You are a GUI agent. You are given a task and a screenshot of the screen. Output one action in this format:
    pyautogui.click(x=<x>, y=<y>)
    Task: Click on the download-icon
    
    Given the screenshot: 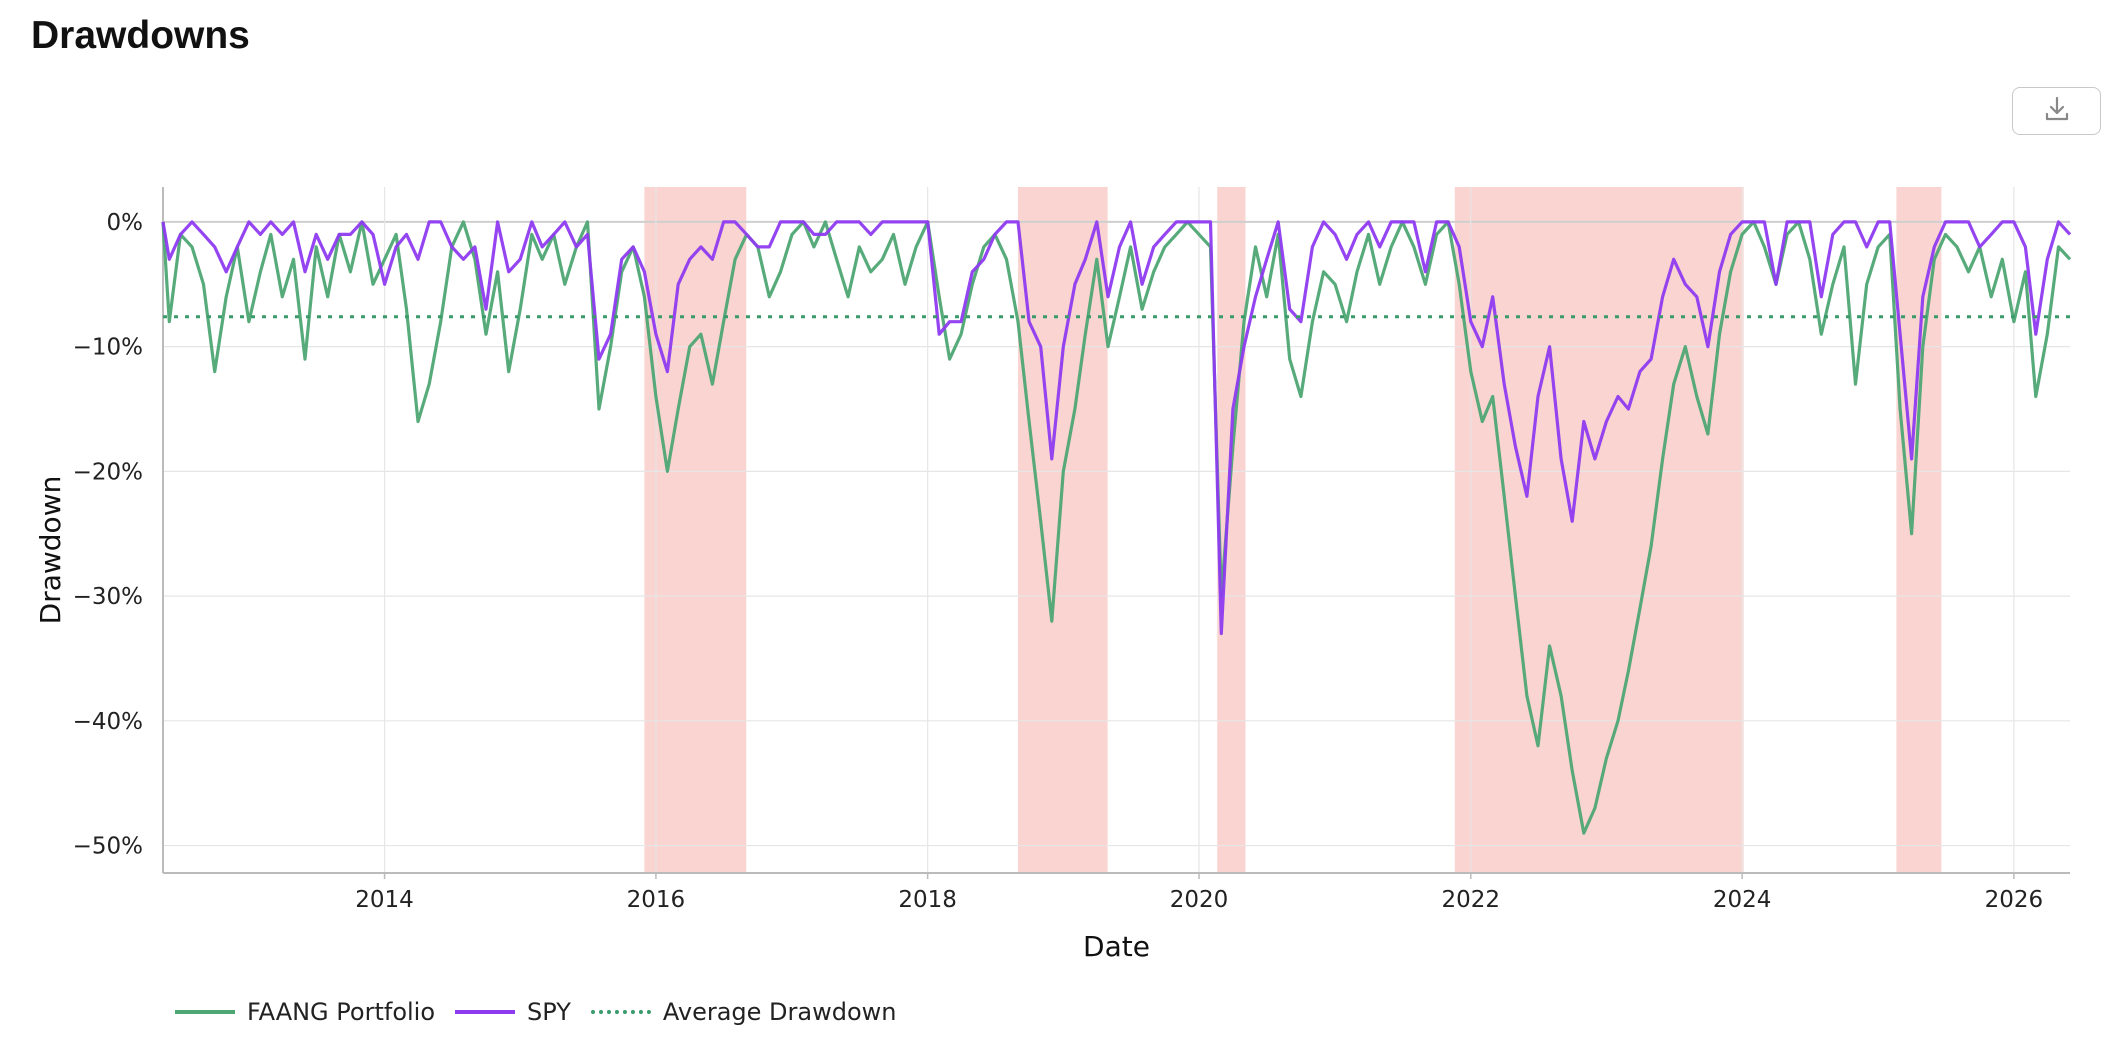 What is the action you would take?
    pyautogui.click(x=2057, y=111)
    